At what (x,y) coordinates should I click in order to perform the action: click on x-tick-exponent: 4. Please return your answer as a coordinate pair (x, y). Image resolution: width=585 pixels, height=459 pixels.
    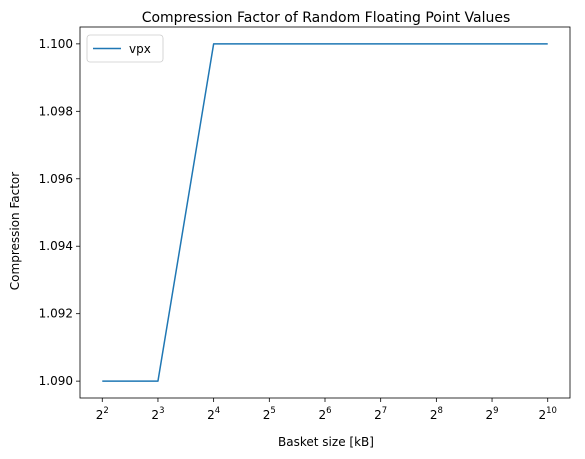
    Looking at the image, I should click on (217, 411).